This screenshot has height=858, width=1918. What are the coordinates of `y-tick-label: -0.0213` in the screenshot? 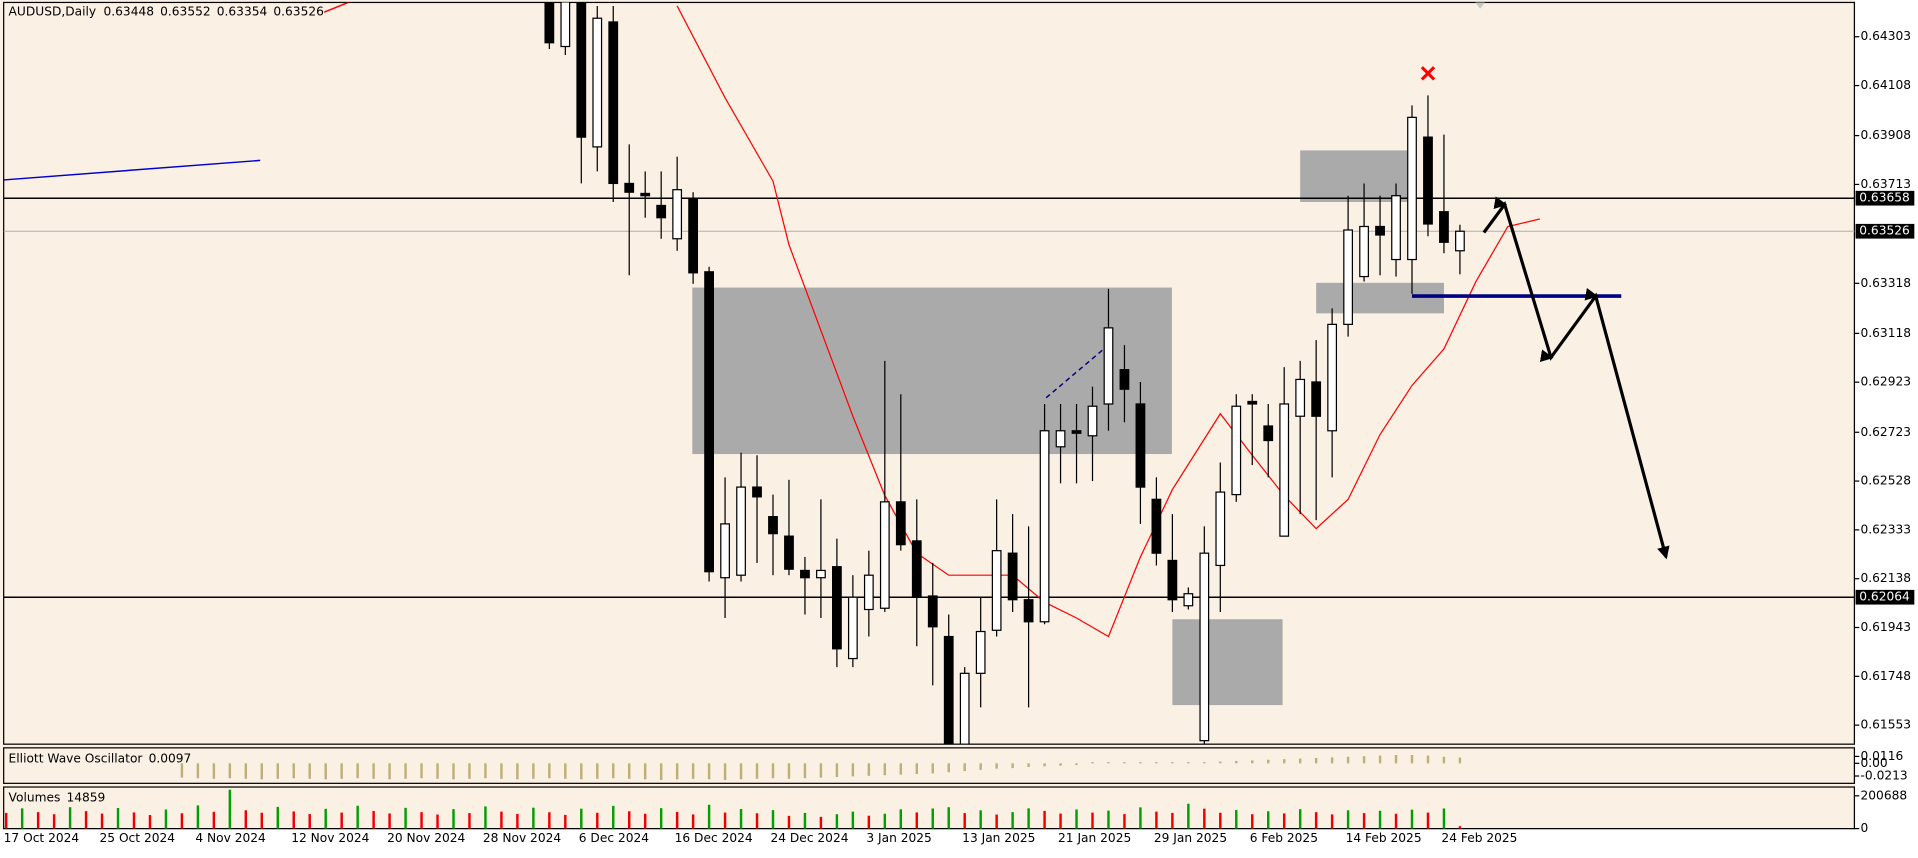 It's located at (1884, 776).